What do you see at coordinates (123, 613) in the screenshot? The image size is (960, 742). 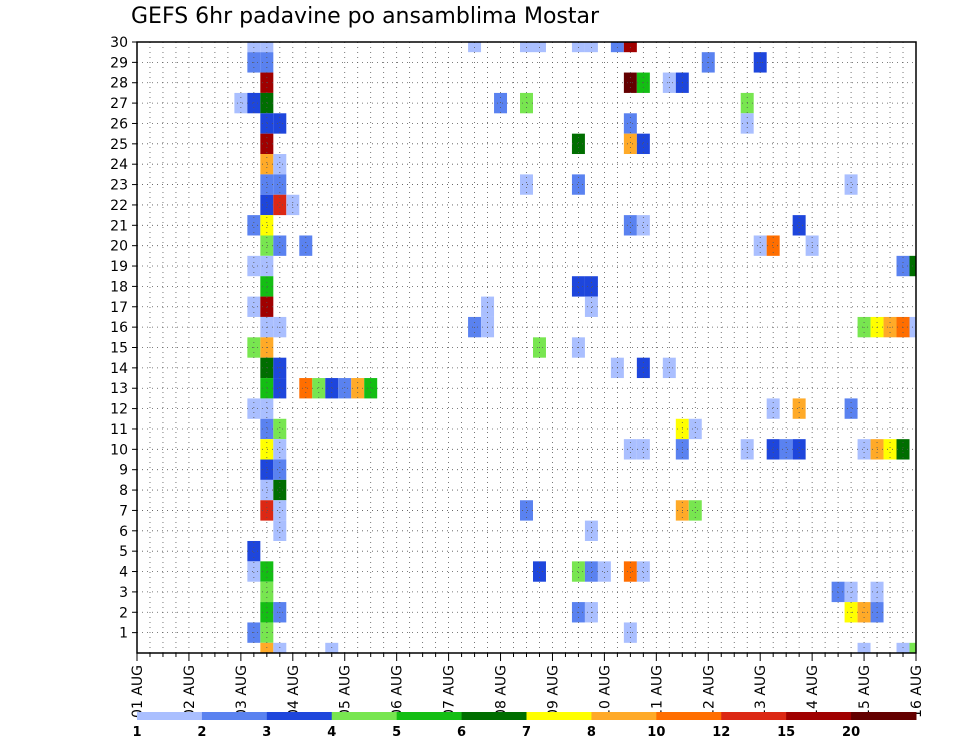 I see `y-tick-label: 2` at bounding box center [123, 613].